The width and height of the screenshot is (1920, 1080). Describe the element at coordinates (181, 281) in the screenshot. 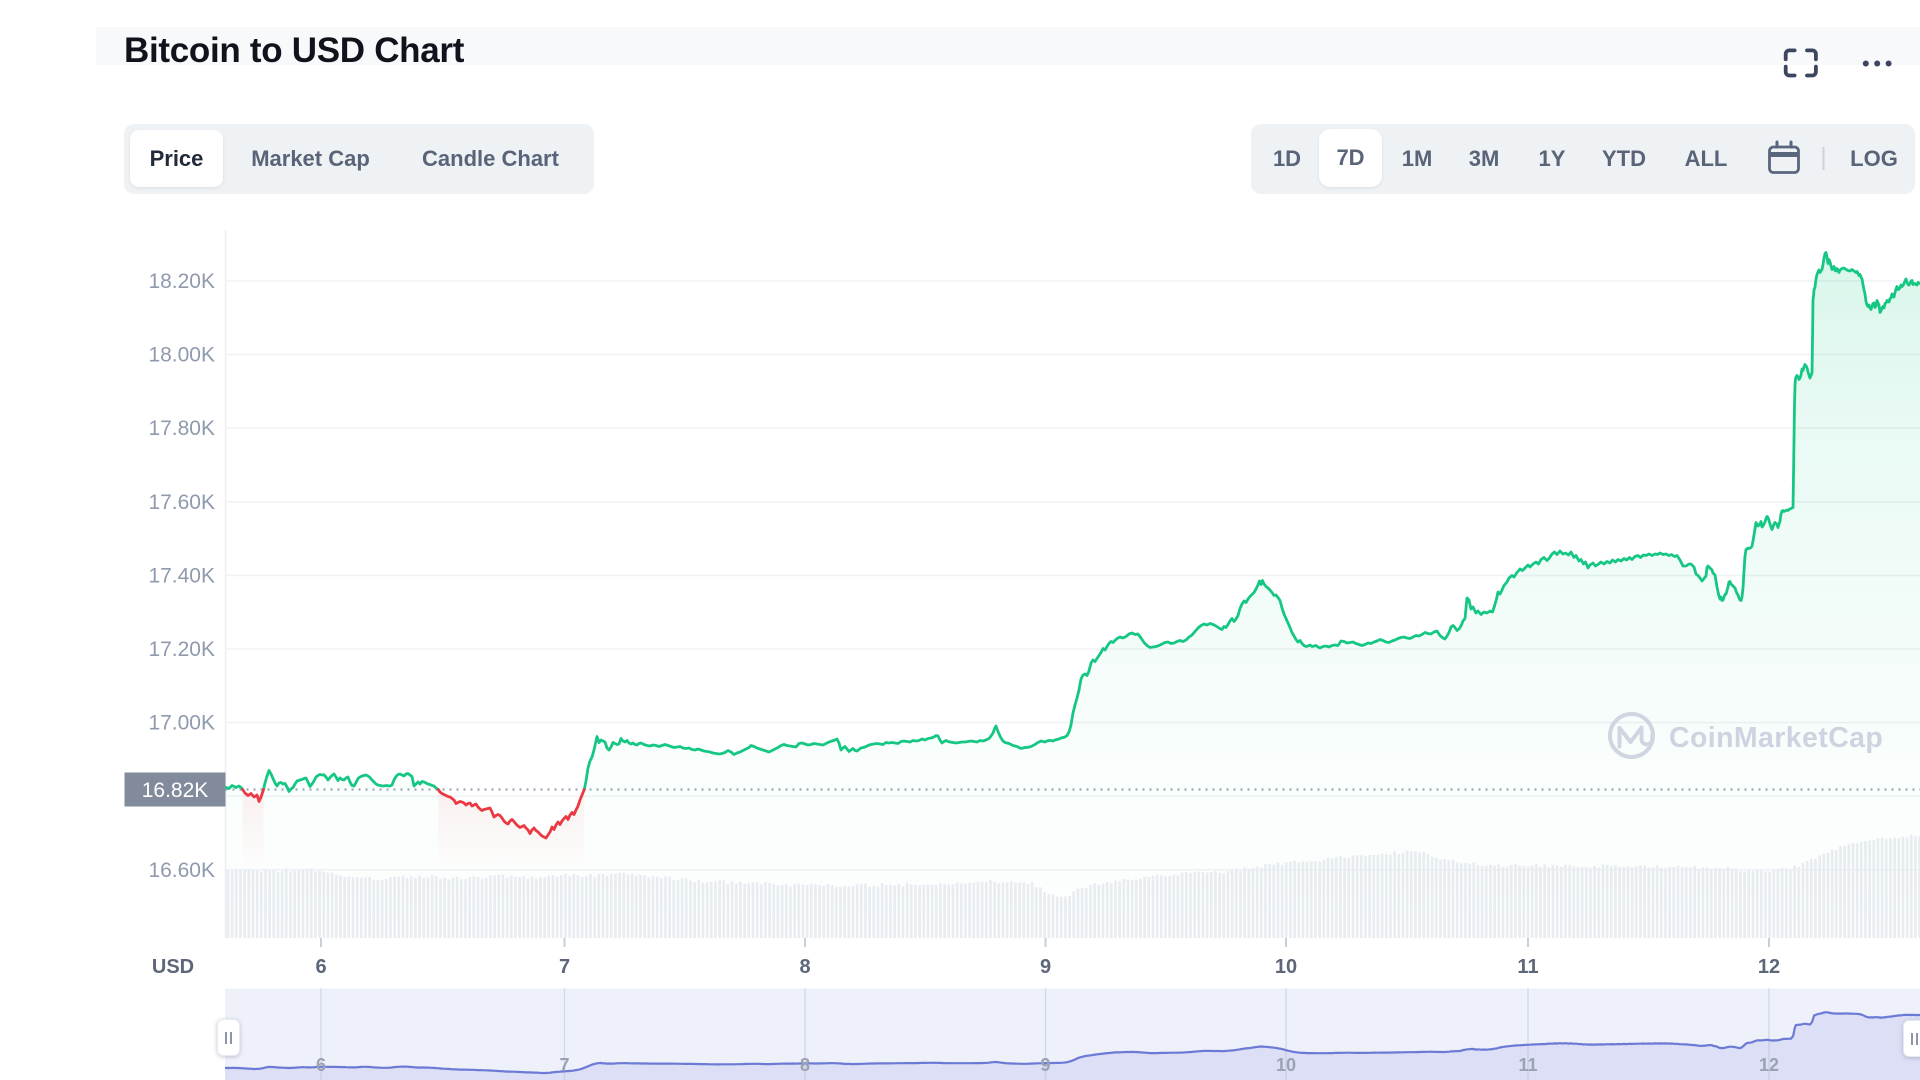

I see `svg-text: 18.20K` at that location.